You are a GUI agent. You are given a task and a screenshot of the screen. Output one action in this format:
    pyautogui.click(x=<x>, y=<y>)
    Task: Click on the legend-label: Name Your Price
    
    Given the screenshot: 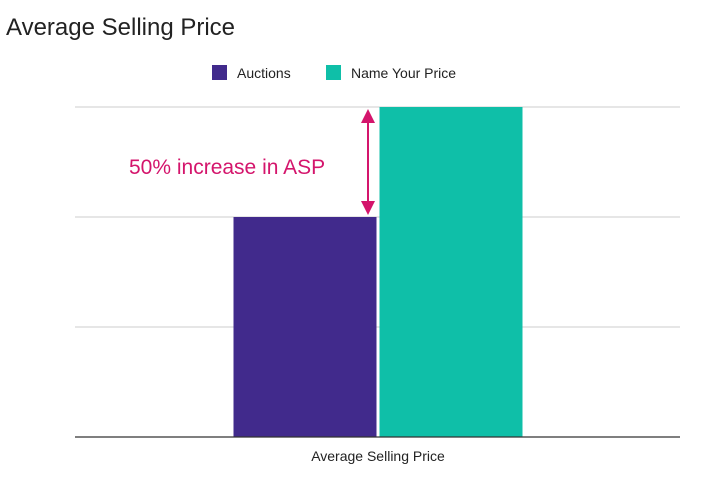 What is the action you would take?
    pyautogui.click(x=403, y=73)
    